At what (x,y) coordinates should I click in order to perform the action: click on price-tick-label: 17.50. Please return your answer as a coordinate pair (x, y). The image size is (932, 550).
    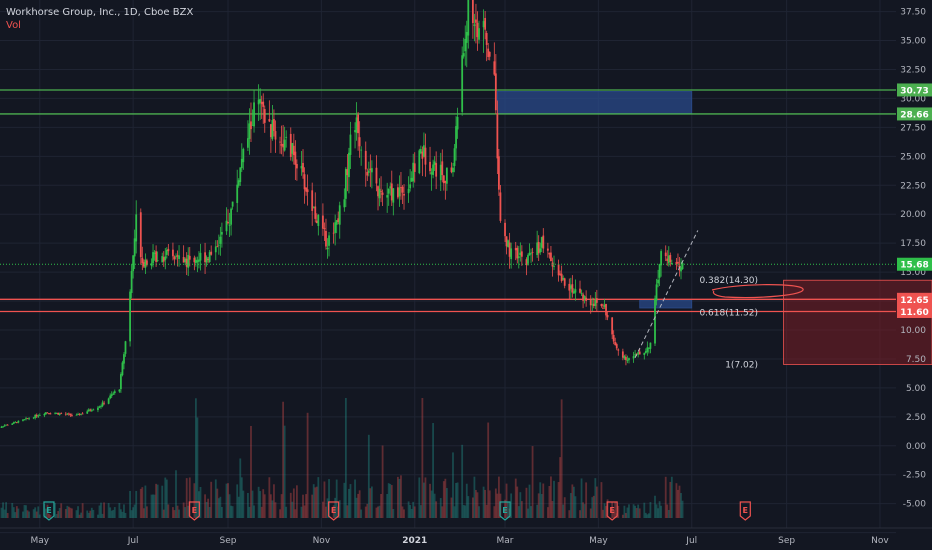
    Looking at the image, I should click on (913, 244).